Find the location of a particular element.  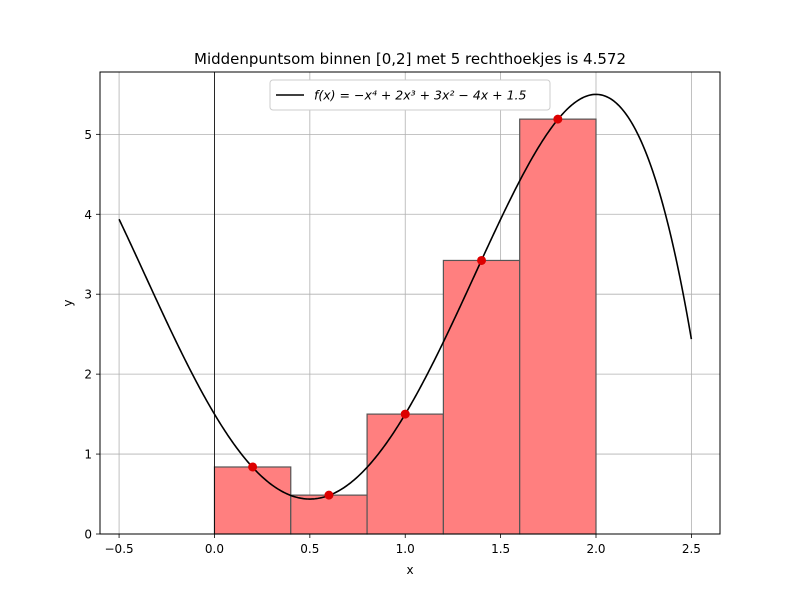

y-tick-label: 5 is located at coordinates (88, 135).